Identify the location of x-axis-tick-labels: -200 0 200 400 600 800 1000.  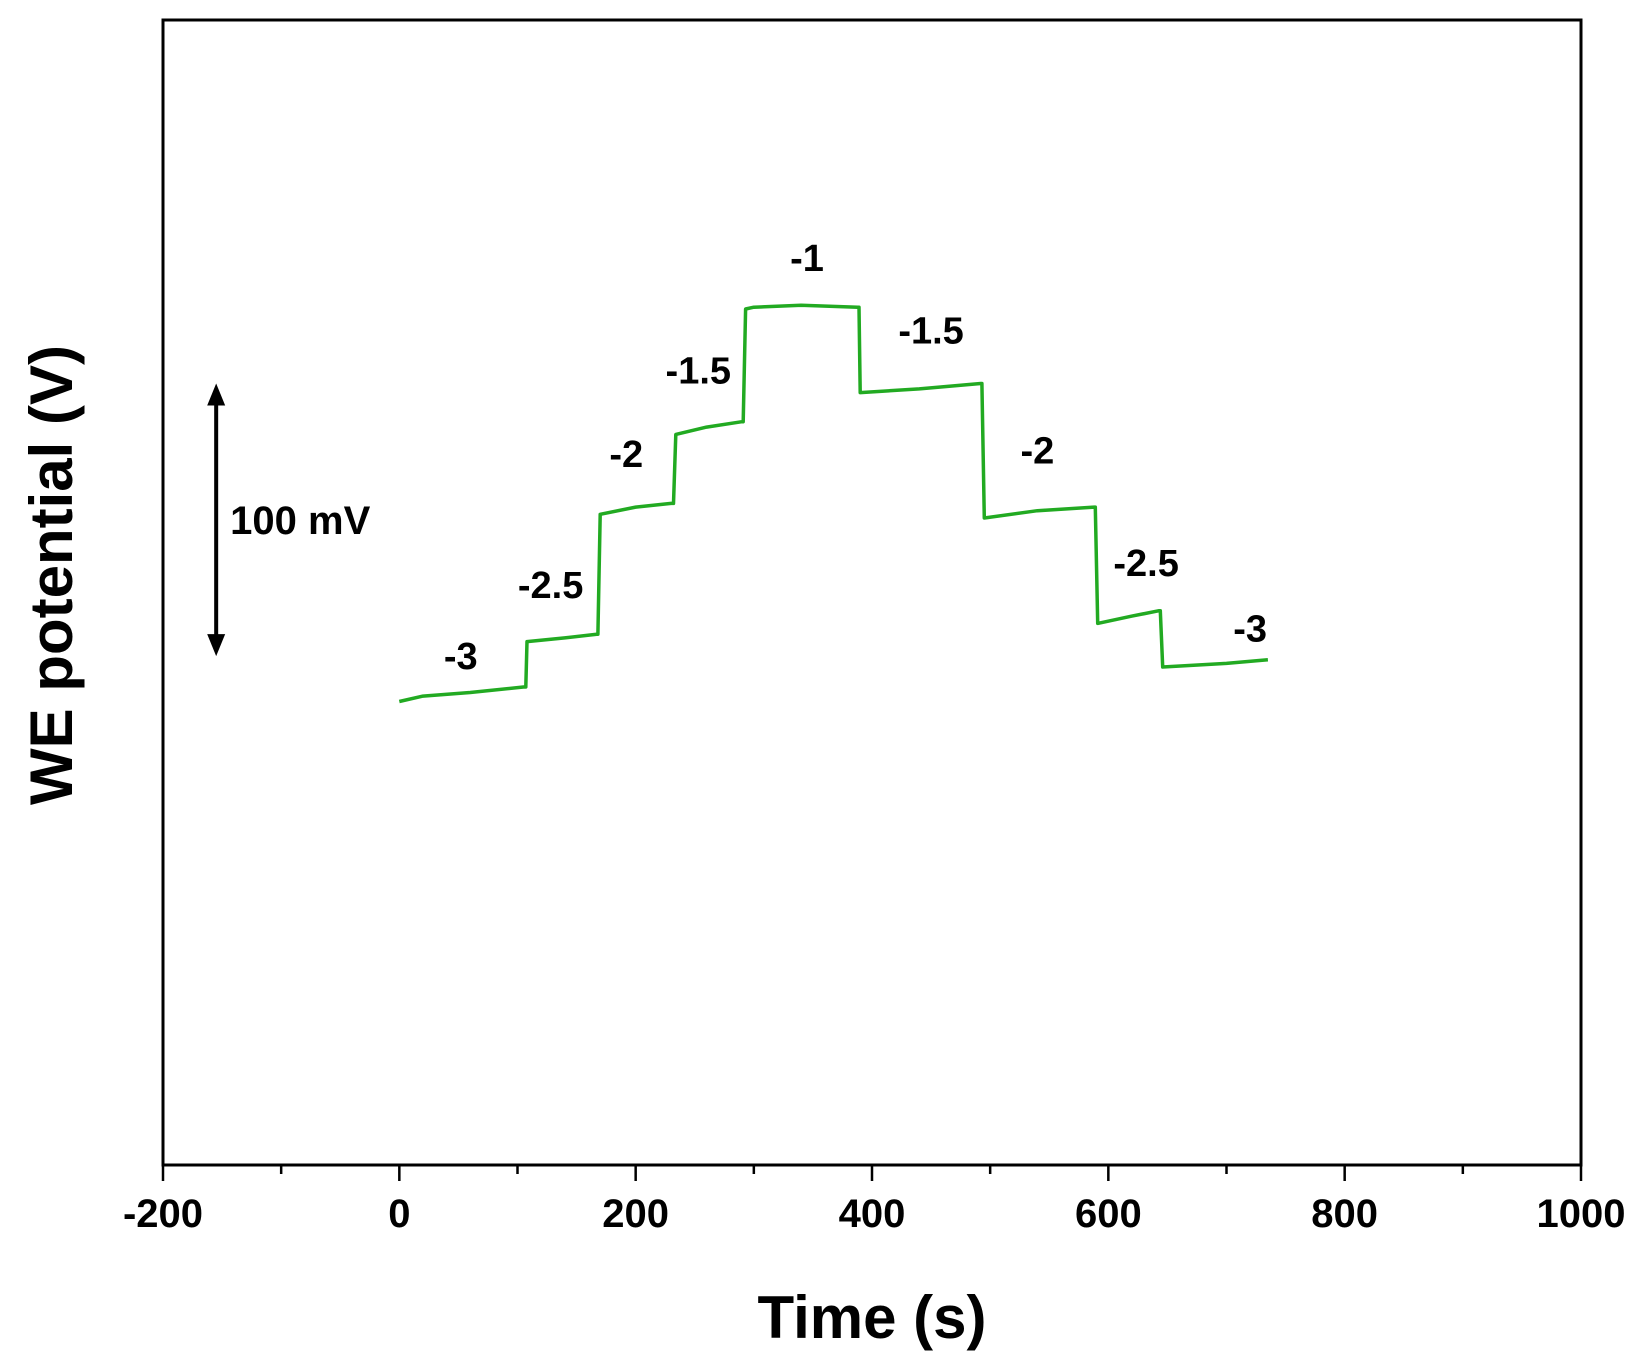
(874, 1214).